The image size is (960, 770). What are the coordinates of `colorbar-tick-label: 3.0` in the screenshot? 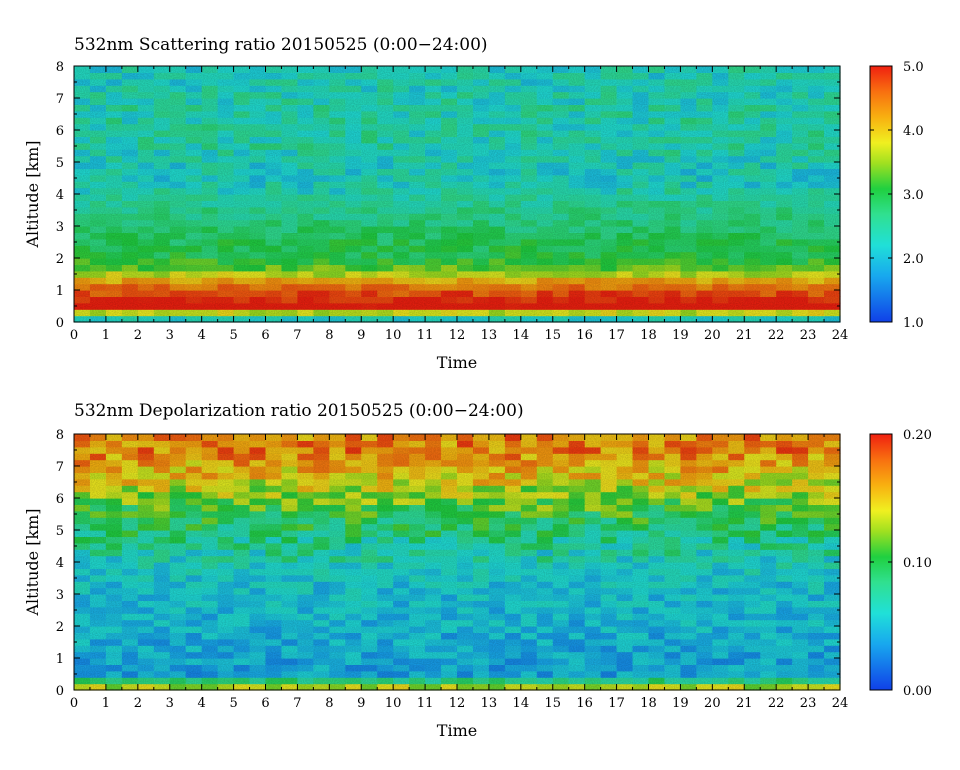 It's located at (913, 195).